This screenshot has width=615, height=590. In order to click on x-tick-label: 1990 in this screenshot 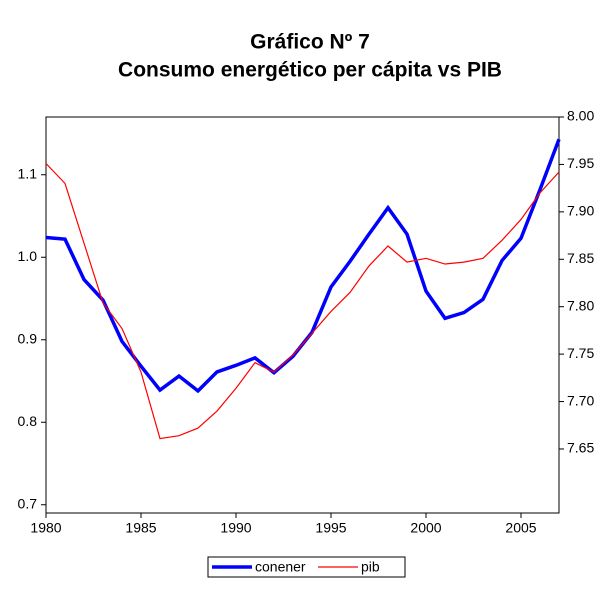, I will do `click(235, 528)`.